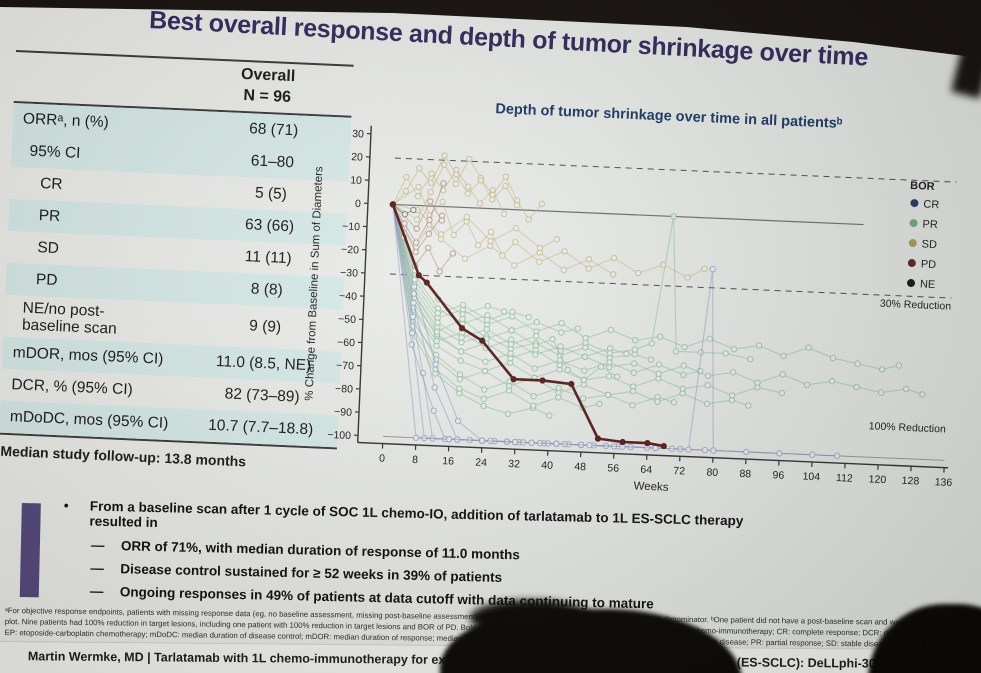  I want to click on svg-text: 80, so click(712, 472).